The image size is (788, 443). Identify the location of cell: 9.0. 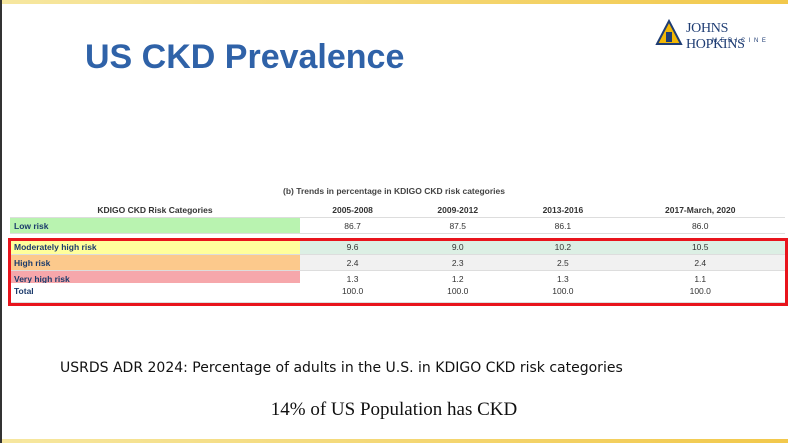
(458, 247).